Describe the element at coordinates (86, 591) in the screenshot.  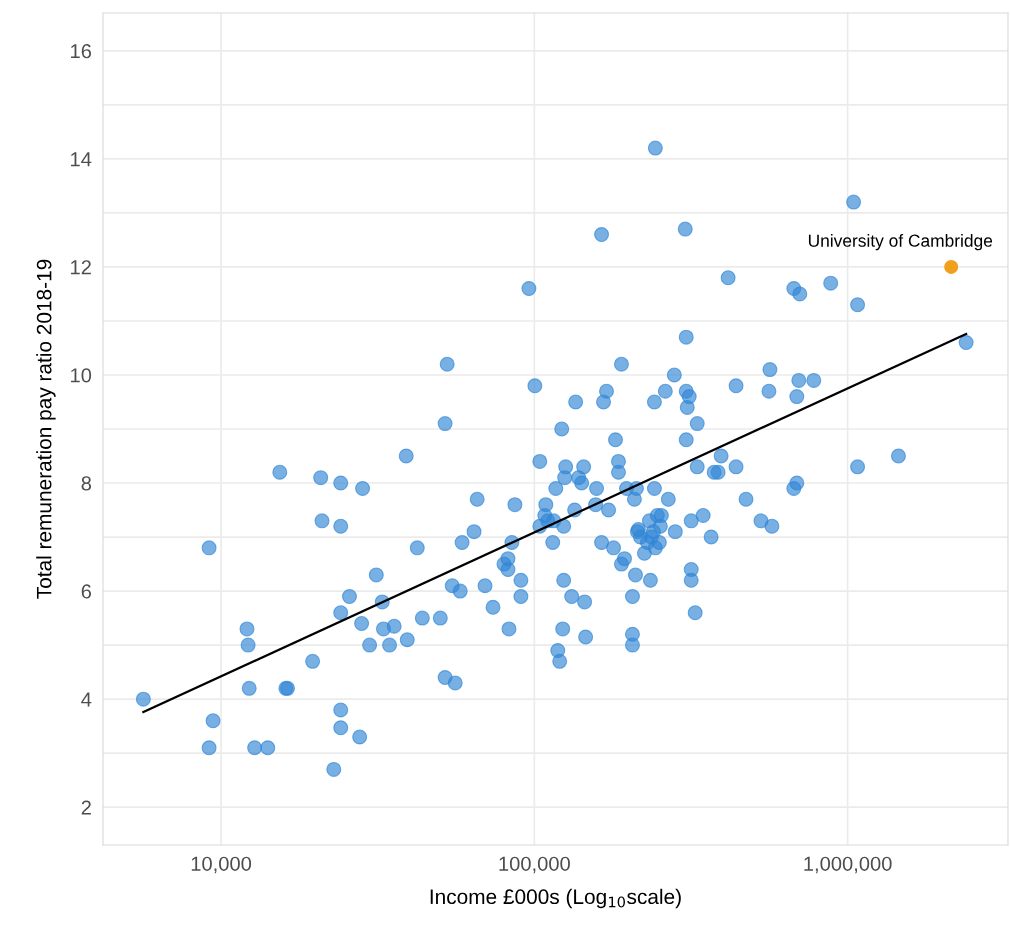
I see `y-tick-label: 6` at that location.